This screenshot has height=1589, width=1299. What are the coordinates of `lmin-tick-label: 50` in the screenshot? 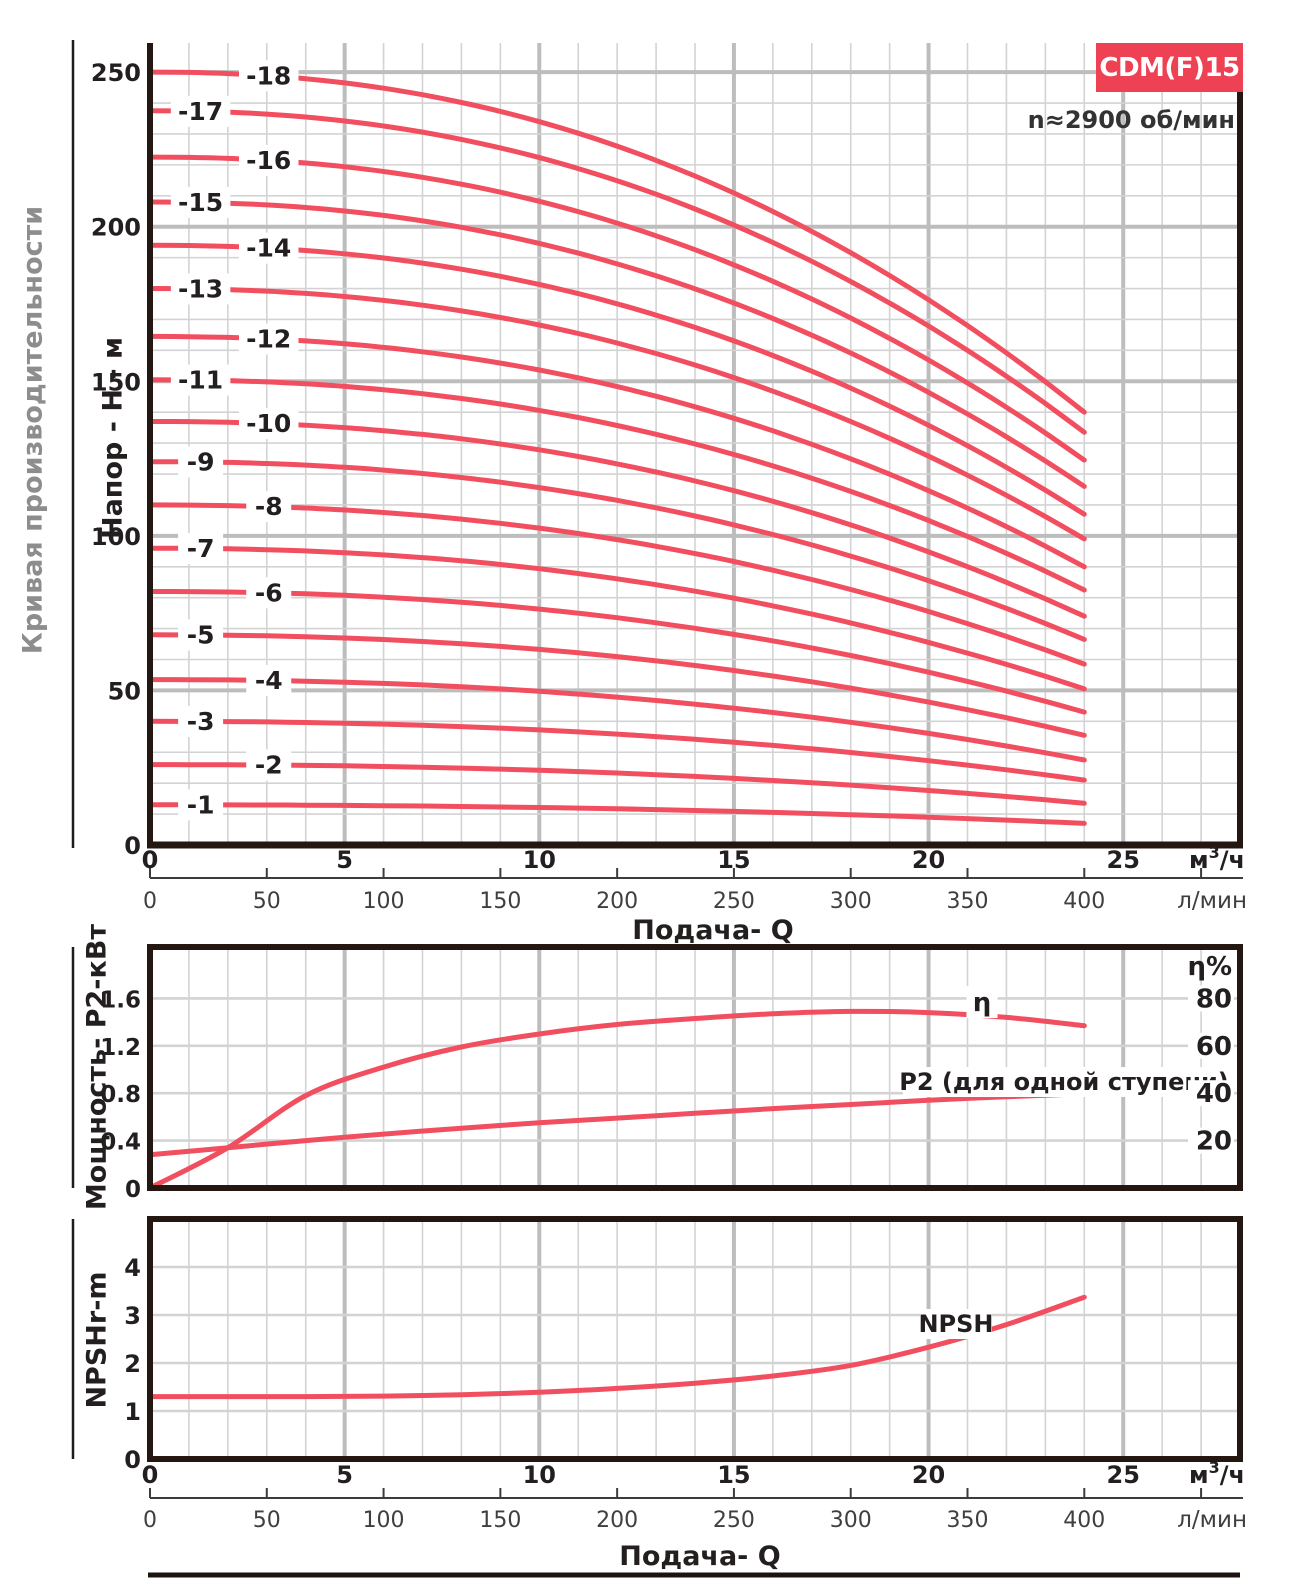 It's located at (267, 1520).